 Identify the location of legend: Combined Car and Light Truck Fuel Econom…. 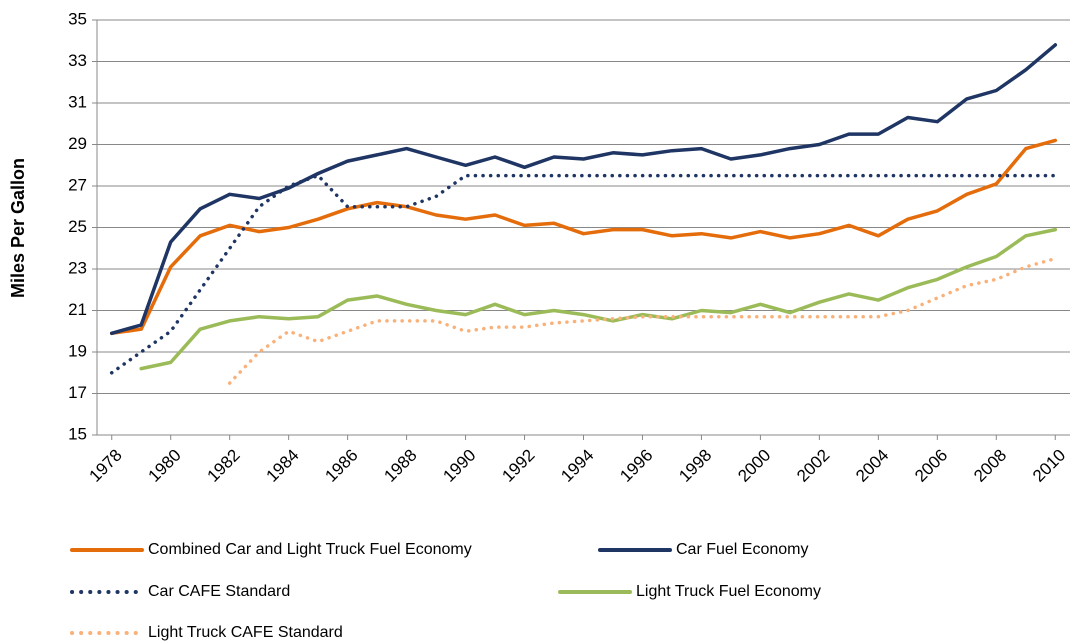
(445, 591).